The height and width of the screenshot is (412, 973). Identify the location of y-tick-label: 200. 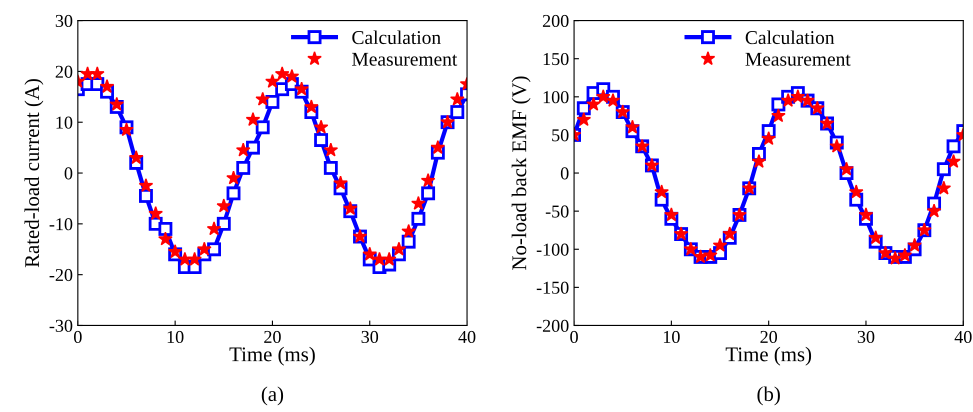
(555, 21).